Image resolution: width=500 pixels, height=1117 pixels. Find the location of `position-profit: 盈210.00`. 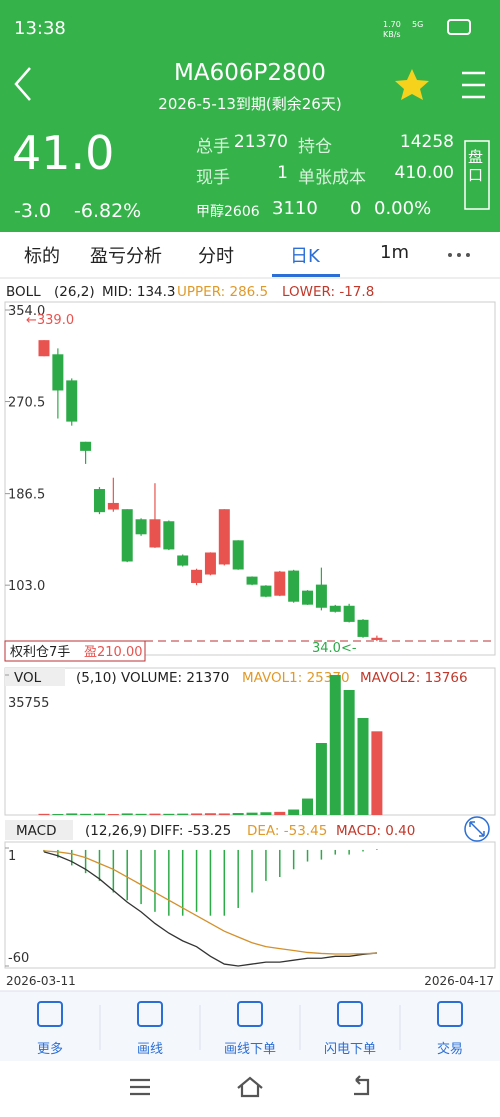

position-profit: 盈210.00 is located at coordinates (113, 652).